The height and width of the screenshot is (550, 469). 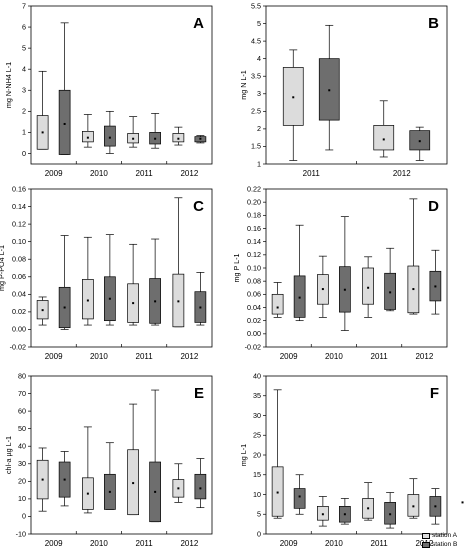 I want to click on y-tick-label: 5.5, so click(x=256, y=5).